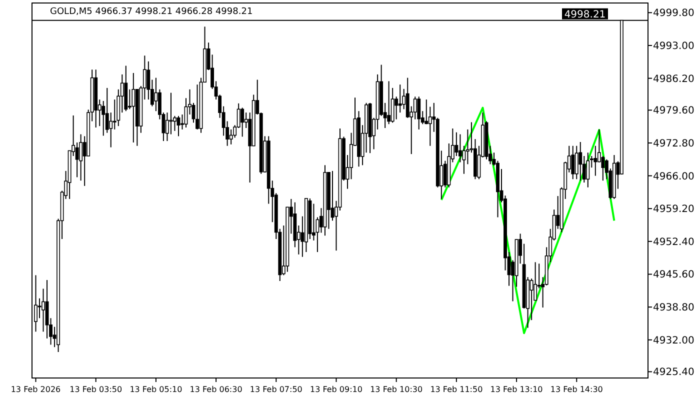 The width and height of the screenshot is (700, 400). I want to click on y-tick-label: 4959.20, so click(673, 210).